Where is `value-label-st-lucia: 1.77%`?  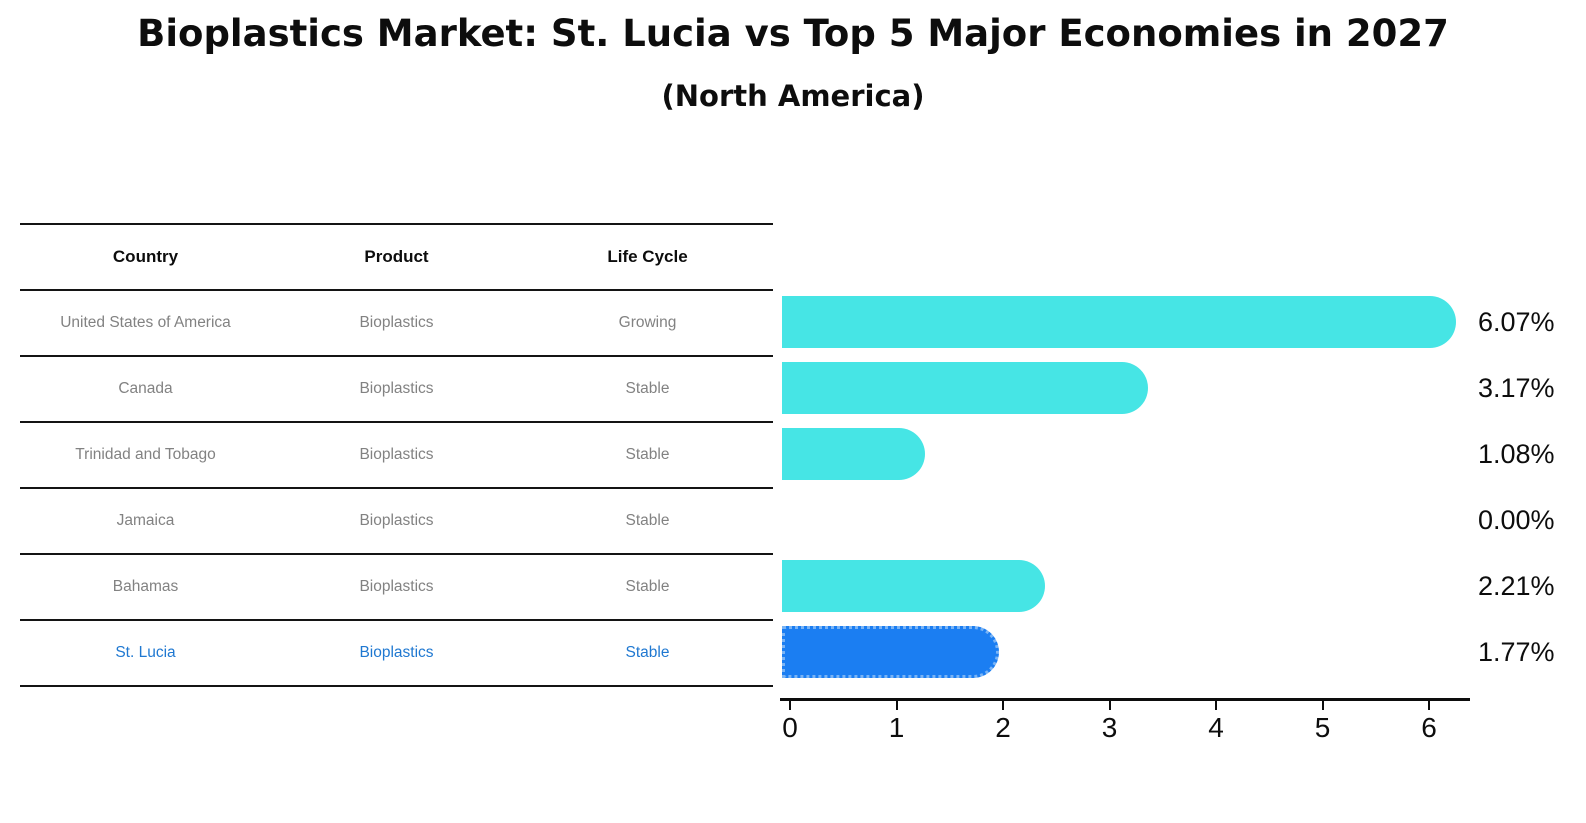 value-label-st-lucia: 1.77% is located at coordinates (1516, 652).